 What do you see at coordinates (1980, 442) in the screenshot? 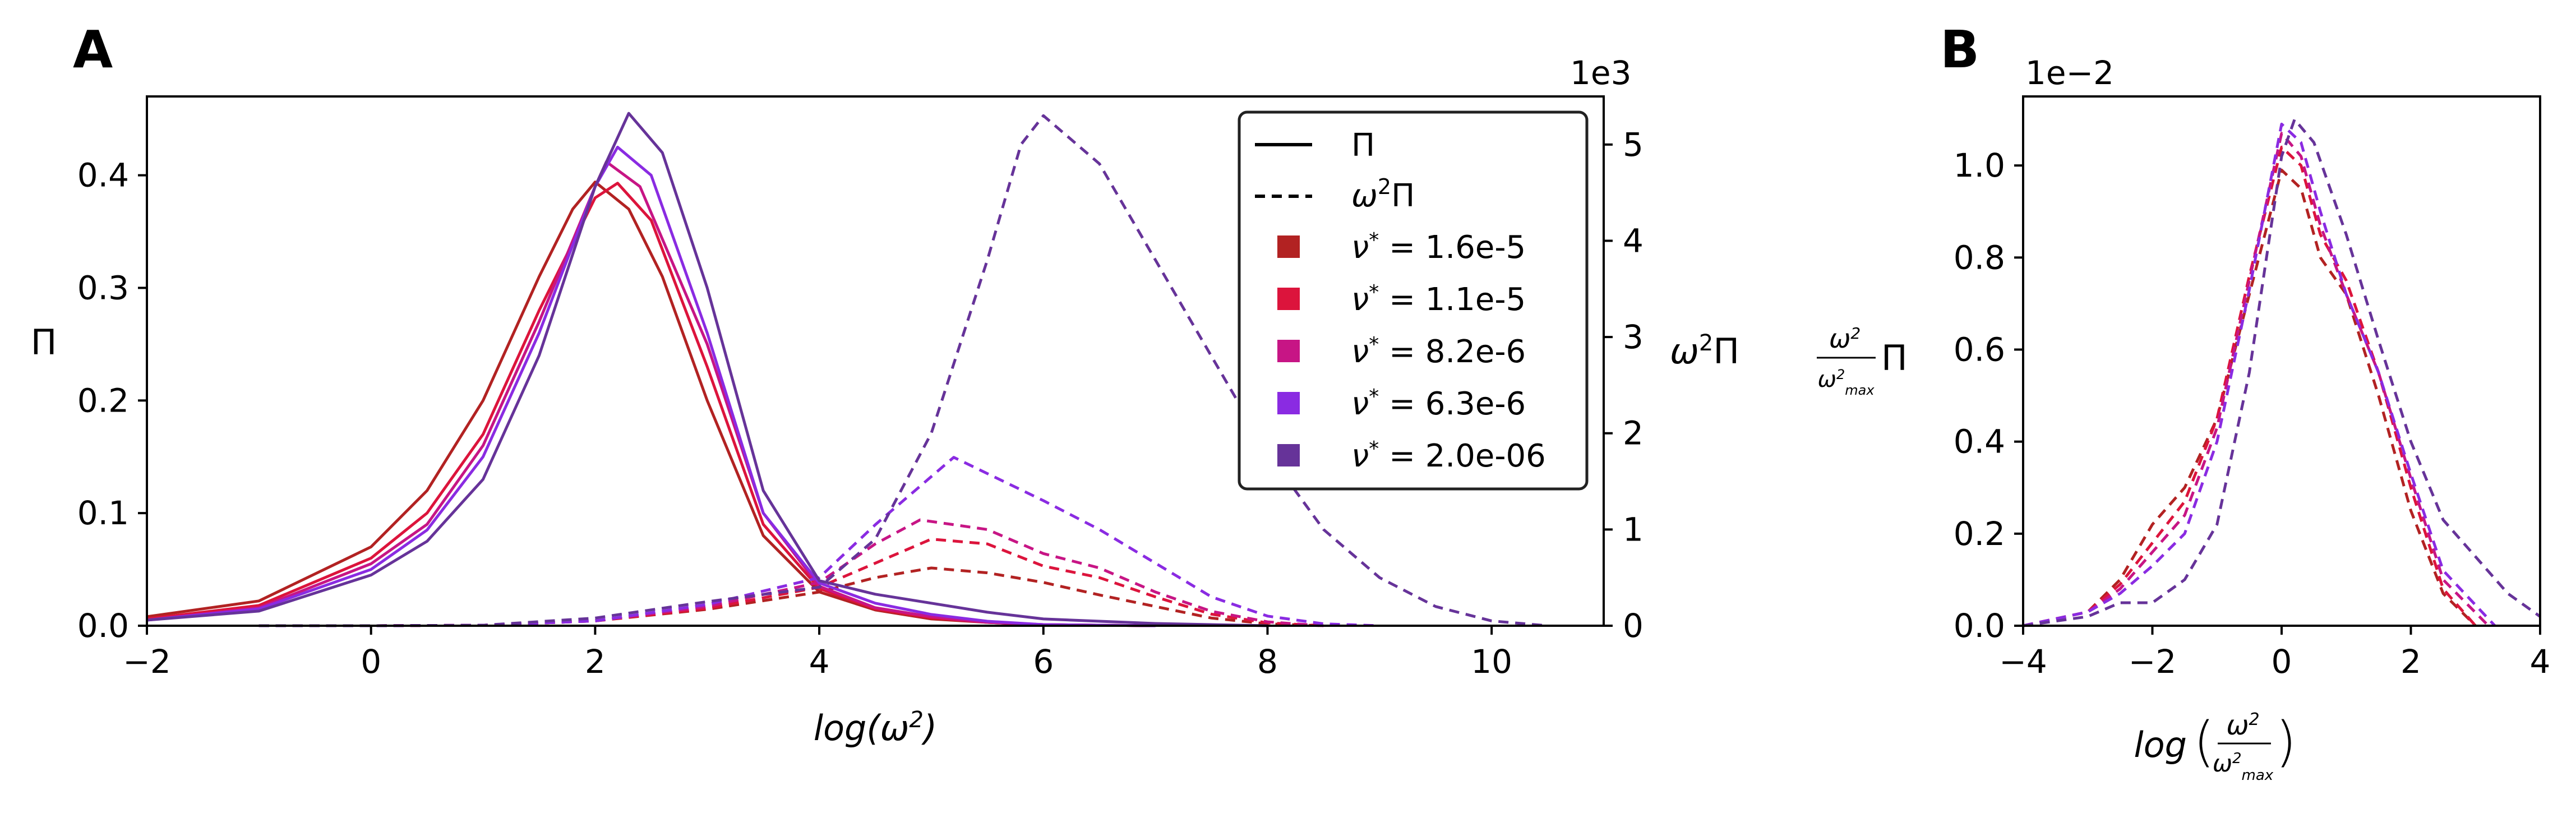
I see `panel-b-ytick-label-2: 0.4` at bounding box center [1980, 442].